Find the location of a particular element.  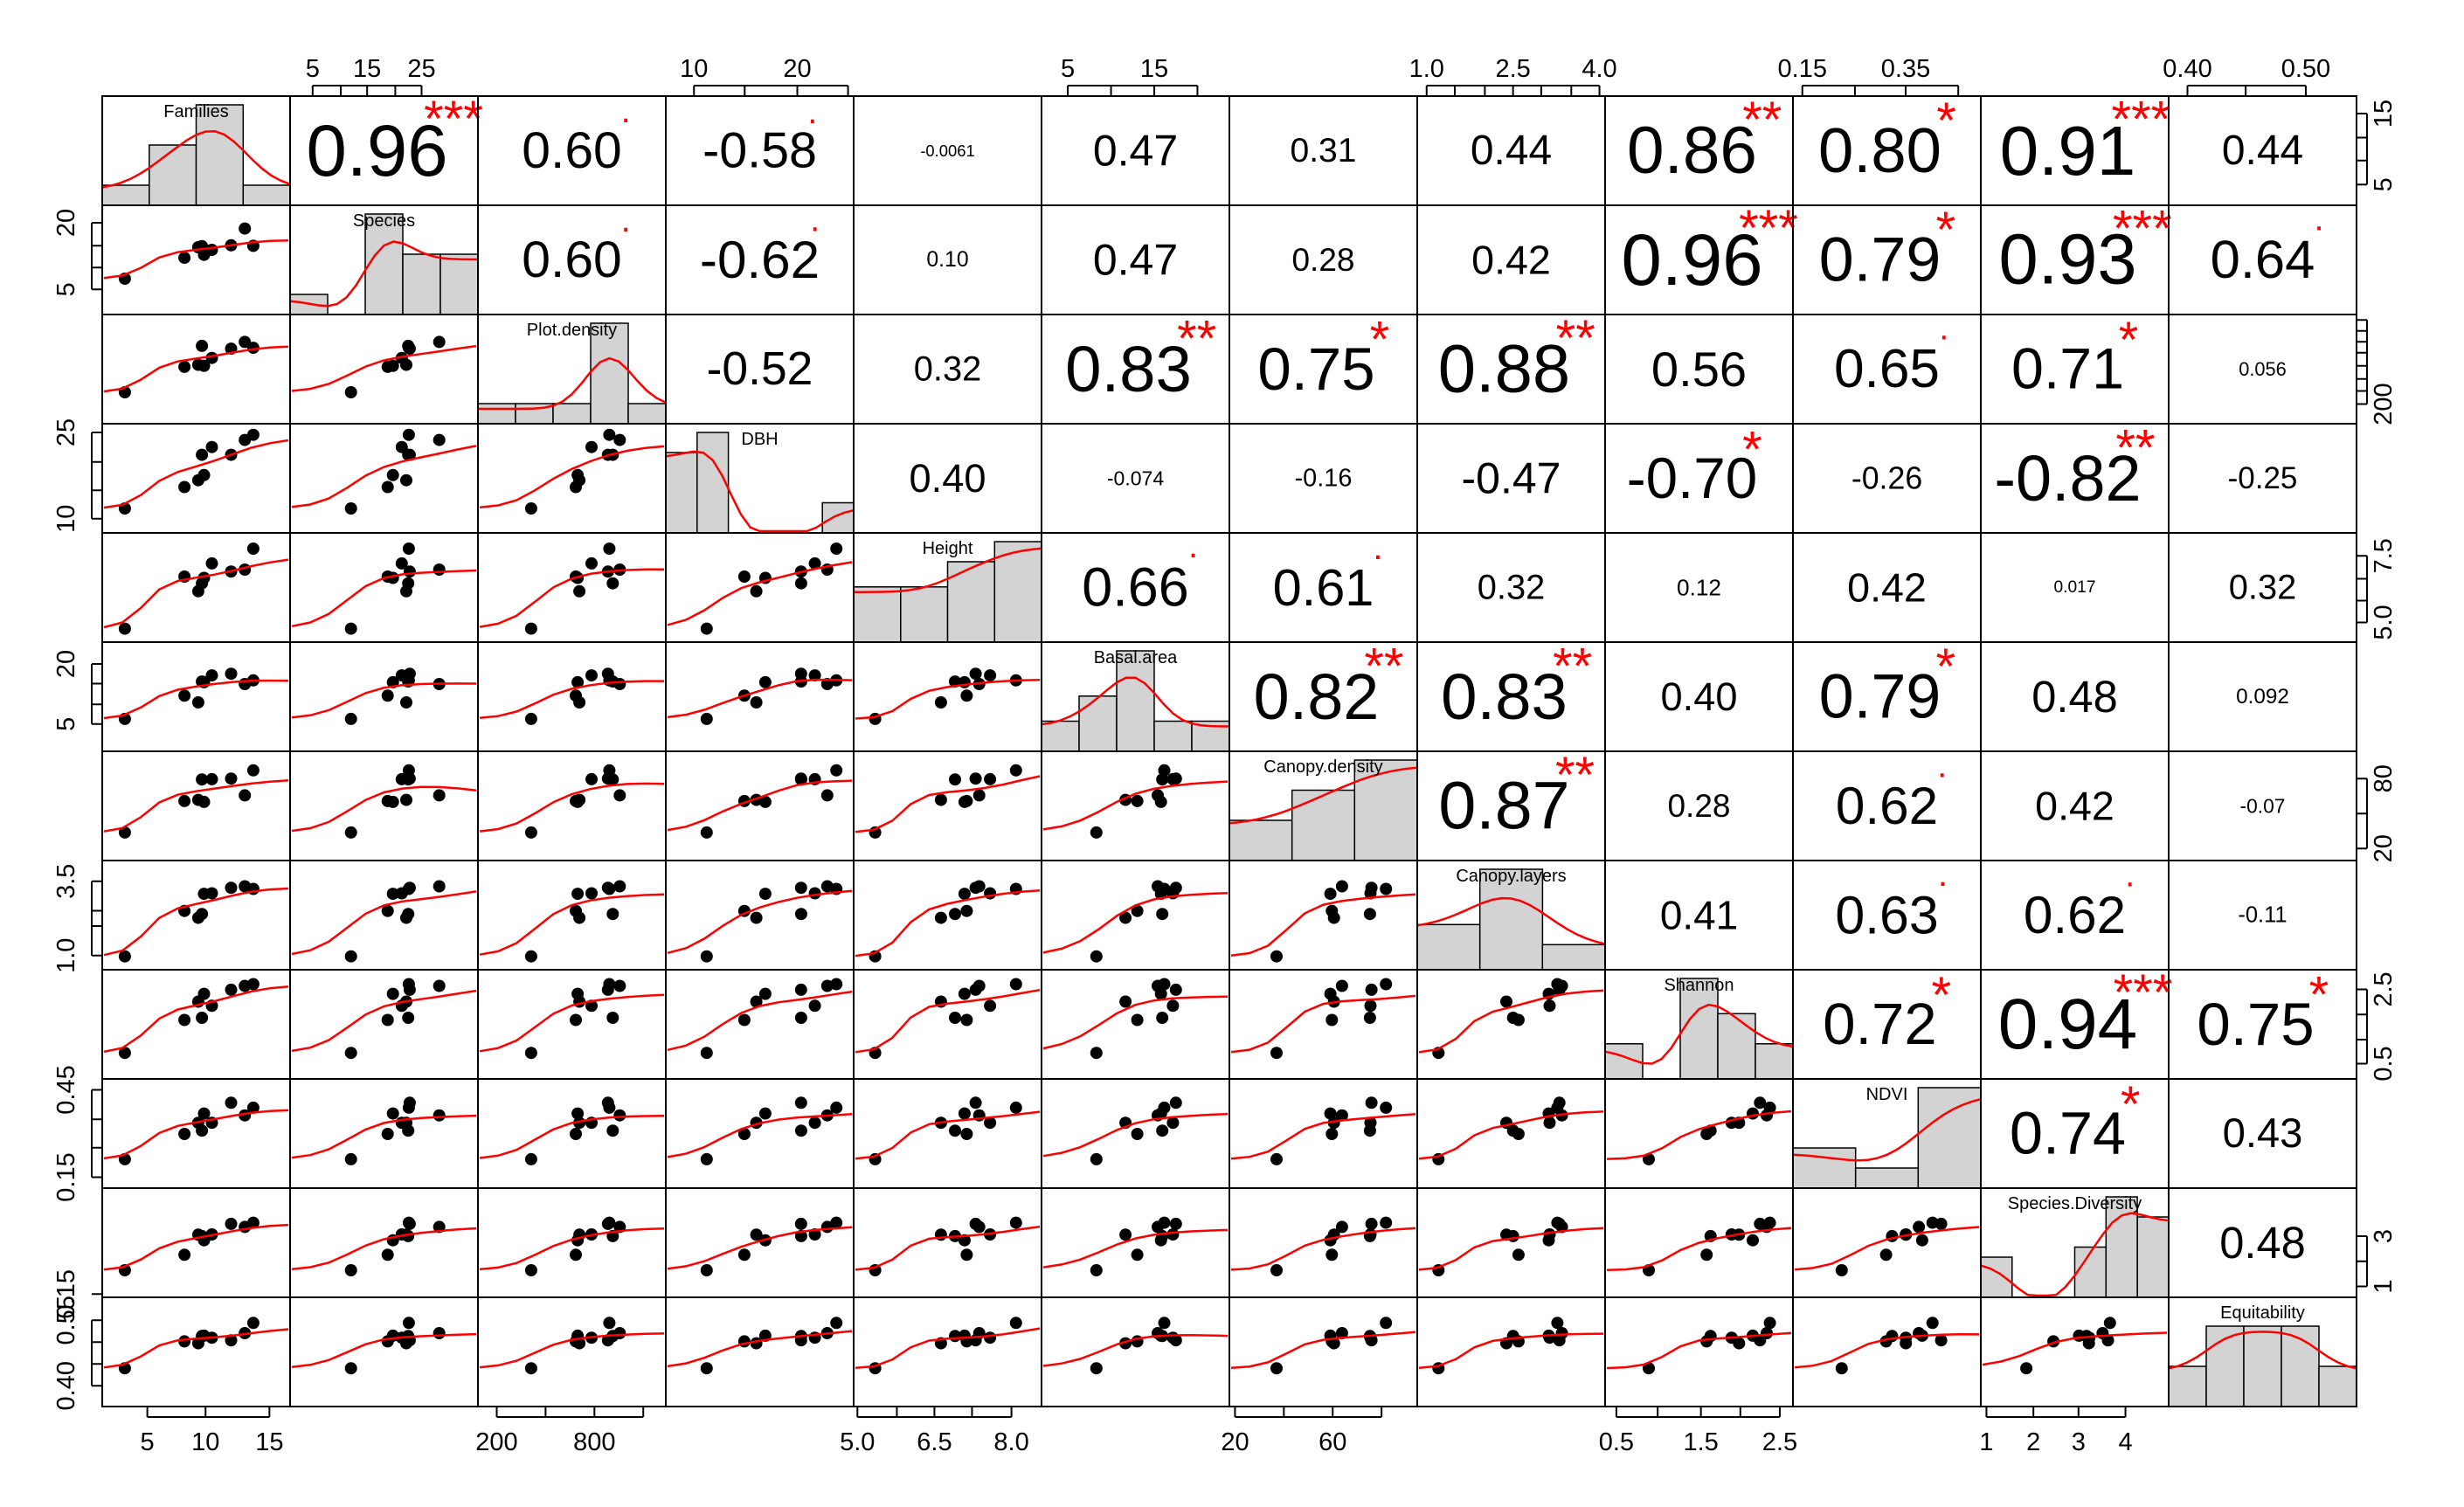

axis-tick-label: 200 is located at coordinates (496, 1442).